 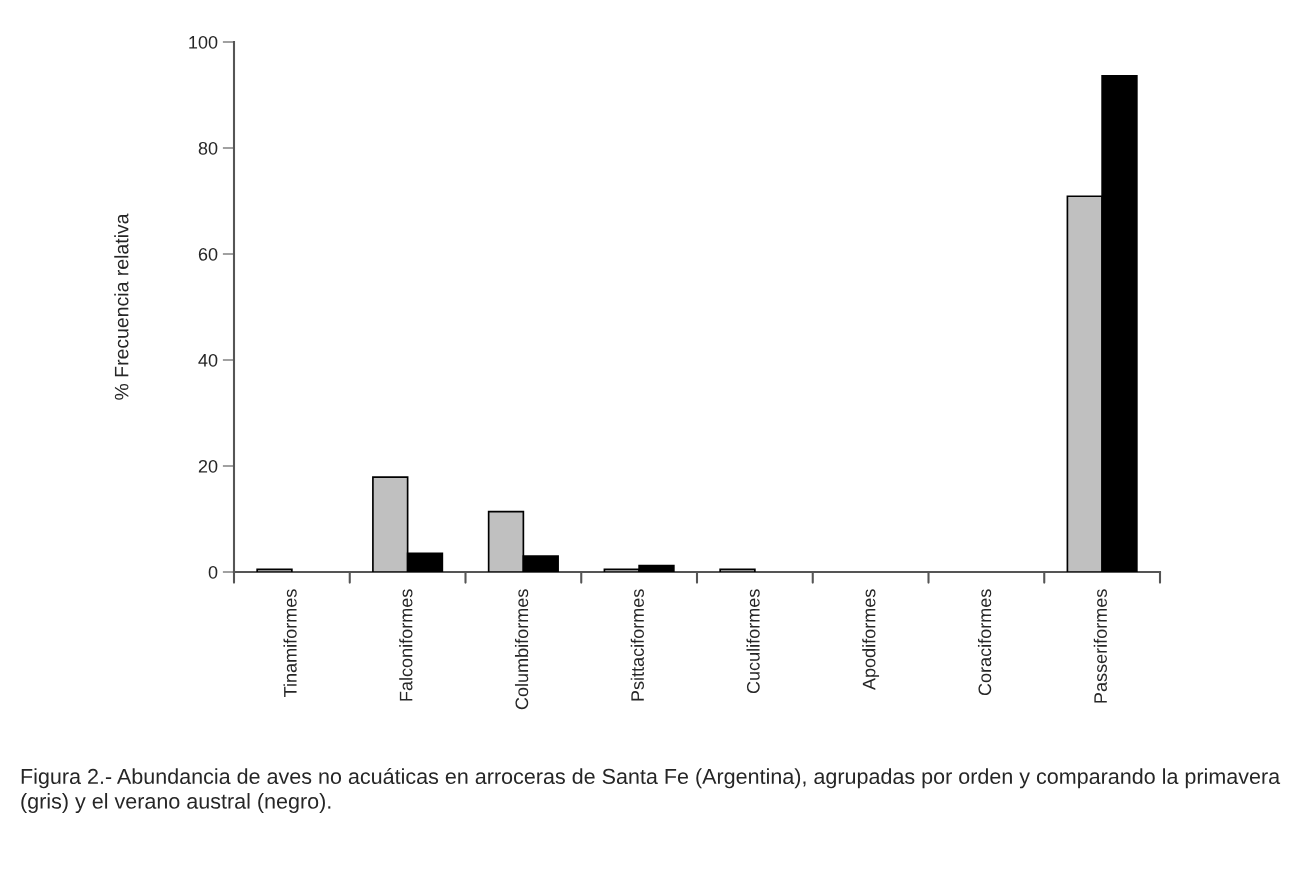 What do you see at coordinates (203, 42) in the screenshot?
I see `y-tick-label: 100` at bounding box center [203, 42].